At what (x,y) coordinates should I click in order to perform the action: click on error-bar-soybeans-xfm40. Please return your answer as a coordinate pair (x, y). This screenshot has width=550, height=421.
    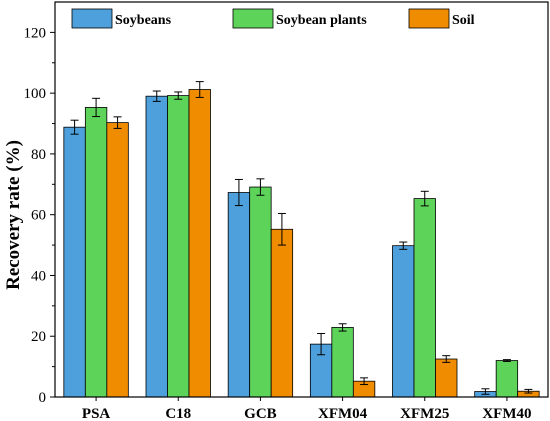
    Looking at the image, I should click on (485, 391).